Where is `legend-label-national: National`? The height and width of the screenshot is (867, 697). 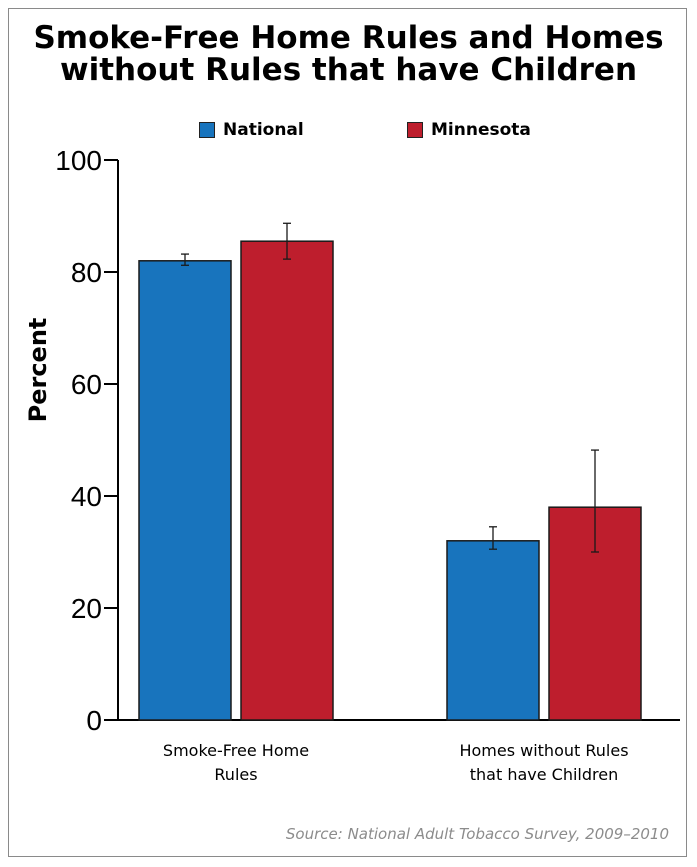
legend-label-national: National is located at coordinates (263, 130).